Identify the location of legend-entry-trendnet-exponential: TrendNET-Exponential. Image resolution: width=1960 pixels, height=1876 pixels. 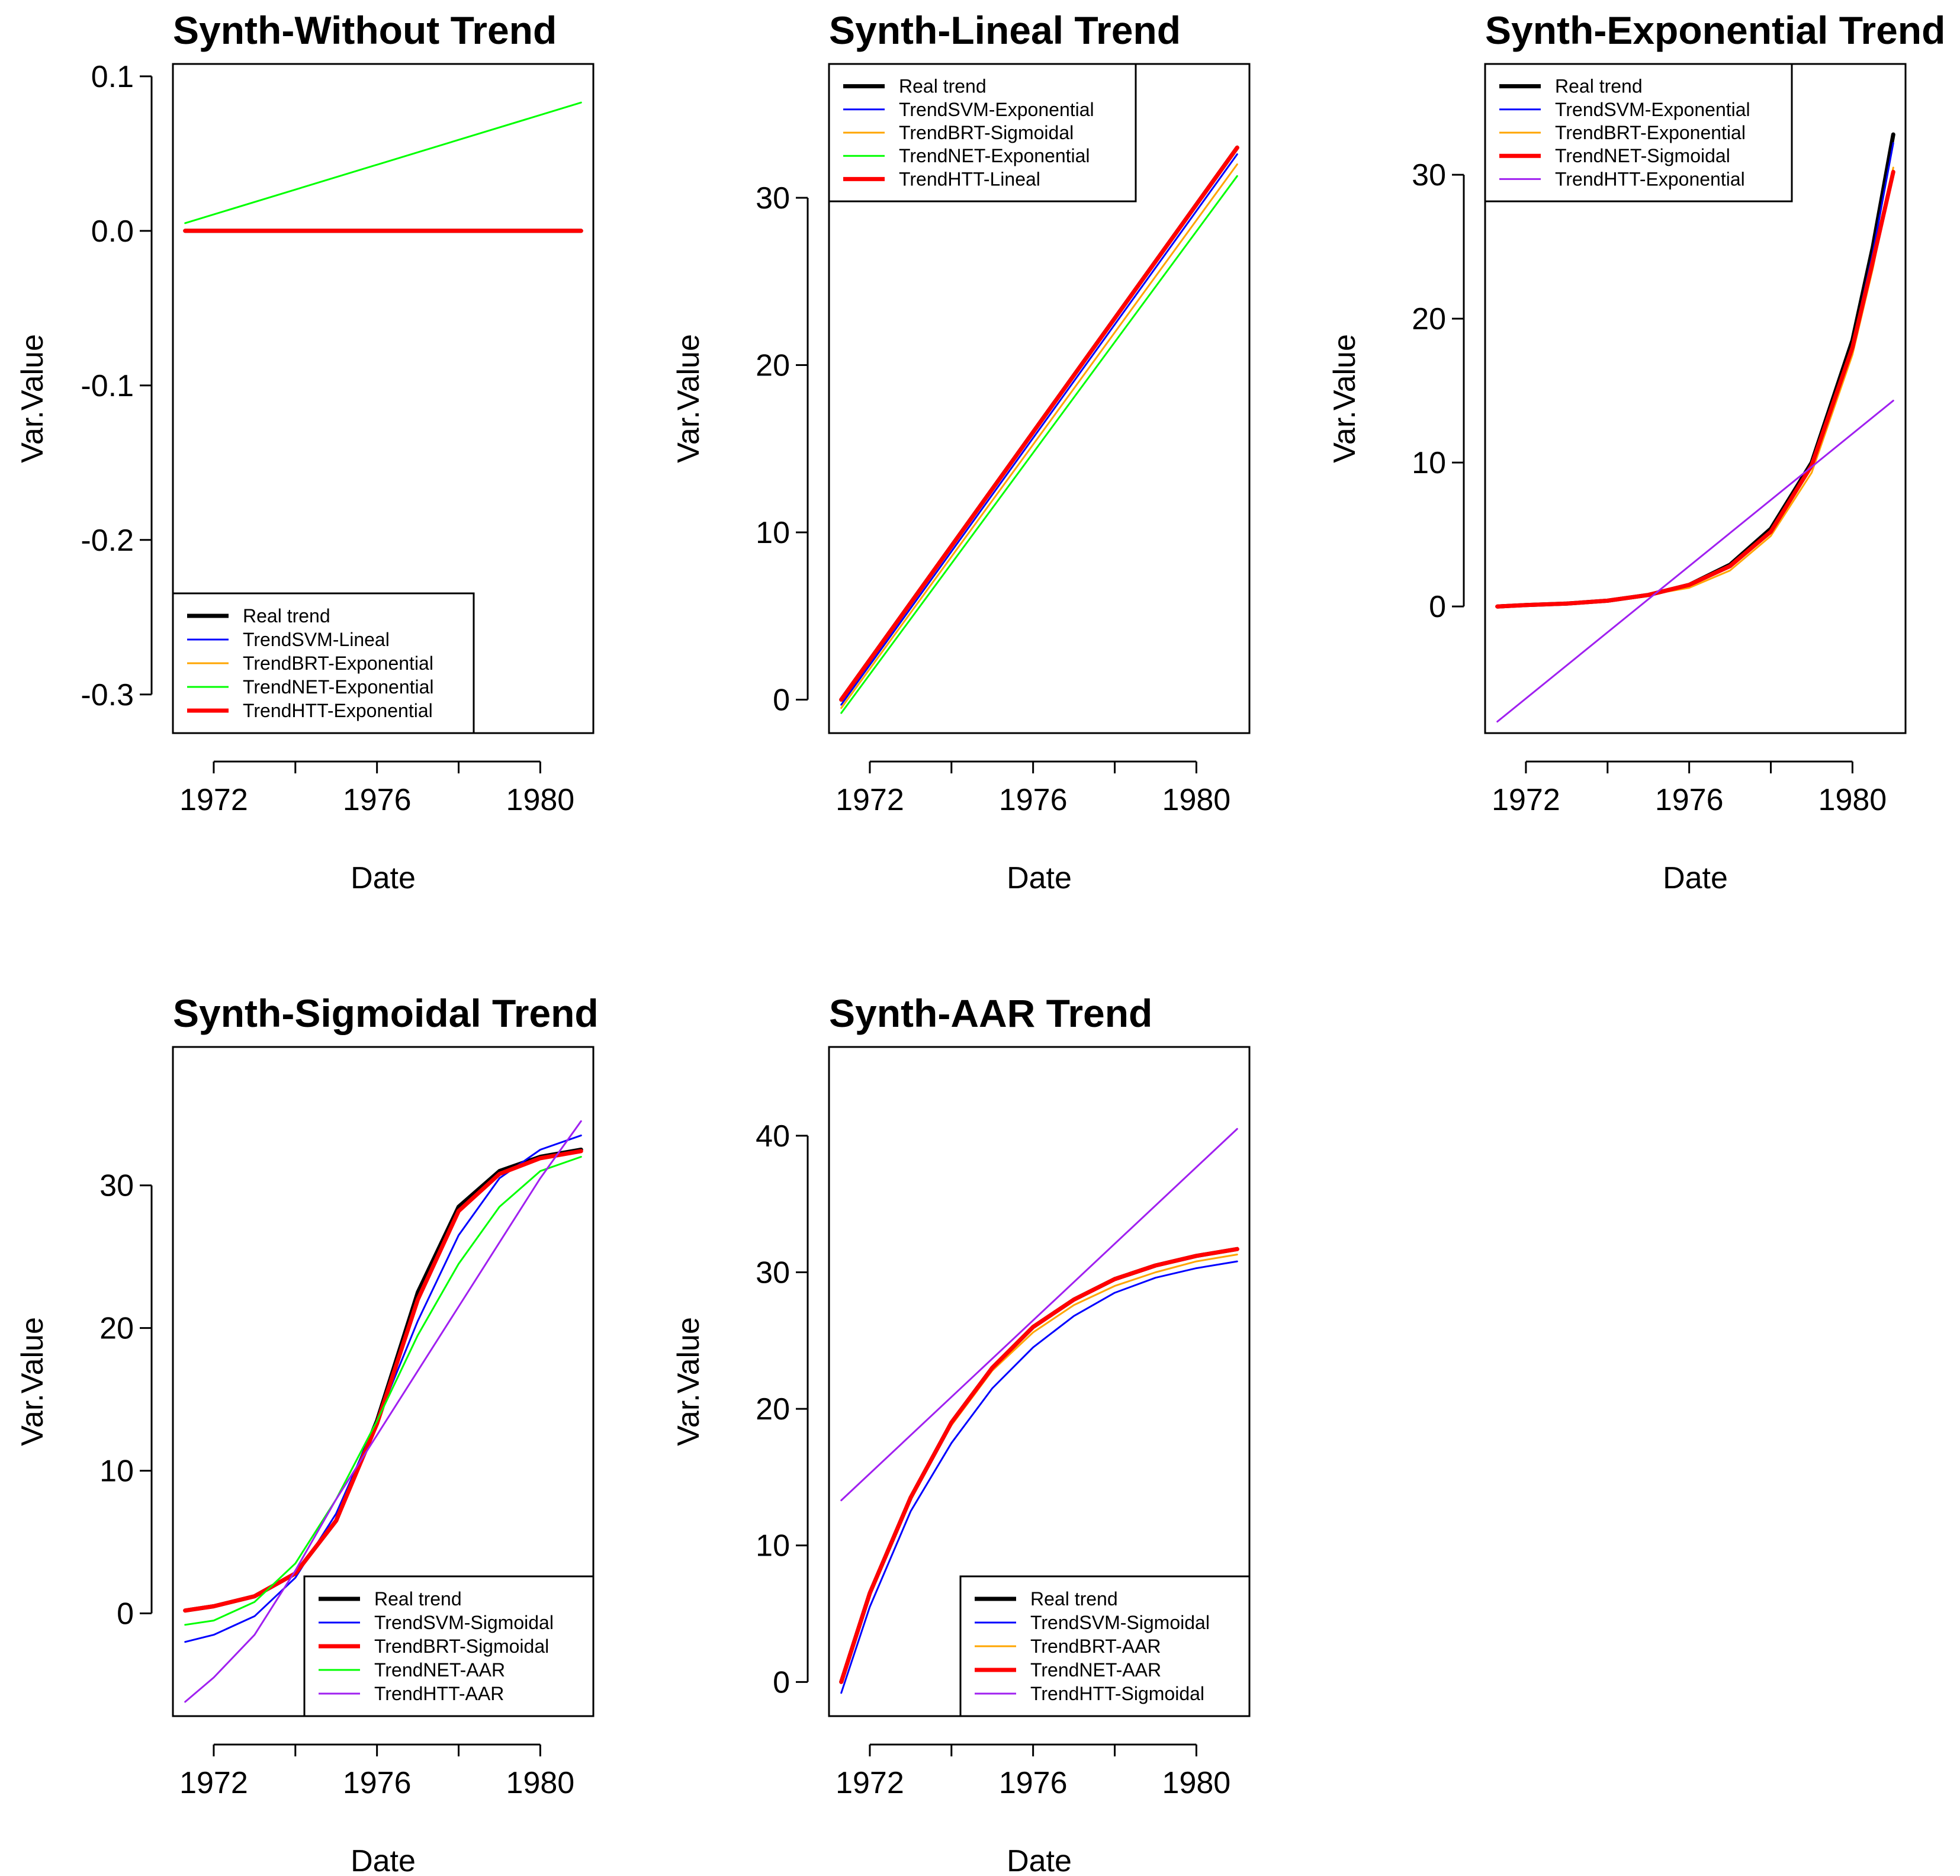
(994, 155).